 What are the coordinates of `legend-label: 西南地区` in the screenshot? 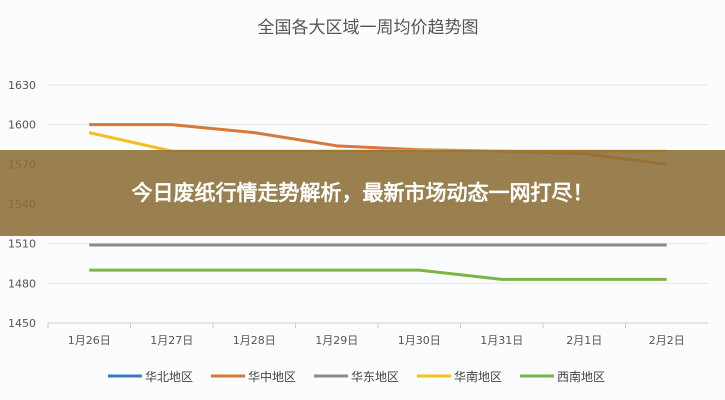 It's located at (581, 376).